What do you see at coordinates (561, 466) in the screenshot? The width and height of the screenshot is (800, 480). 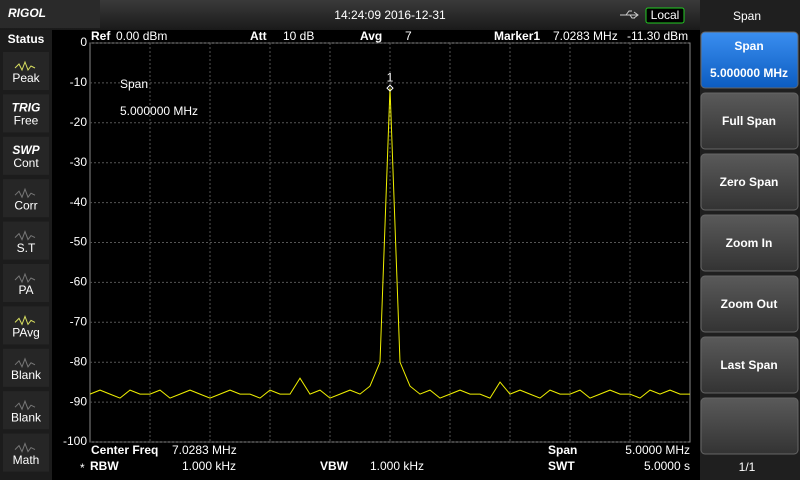 I see `bottom-info: SWT` at bounding box center [561, 466].